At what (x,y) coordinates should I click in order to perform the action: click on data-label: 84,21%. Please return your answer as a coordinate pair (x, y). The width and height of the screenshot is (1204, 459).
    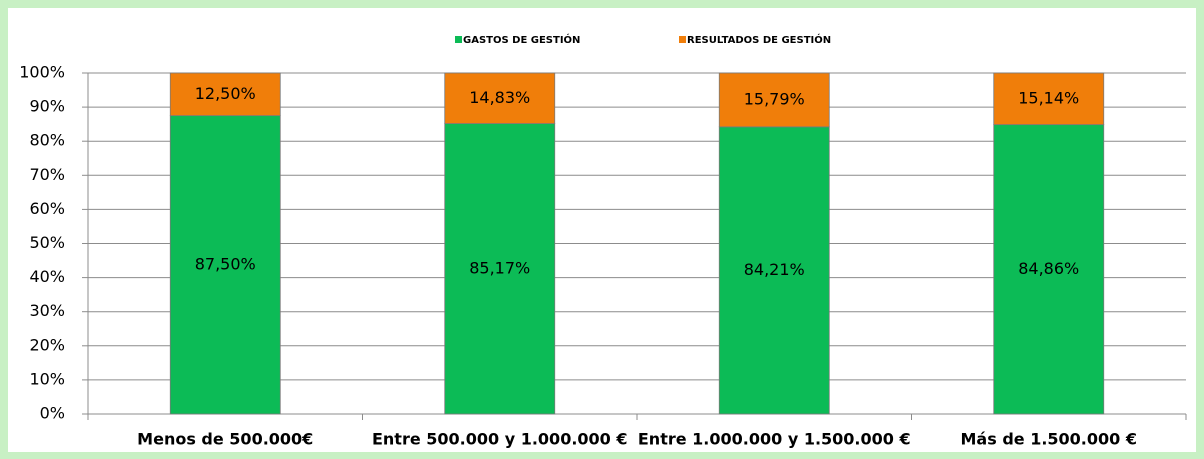
    Looking at the image, I should click on (774, 269).